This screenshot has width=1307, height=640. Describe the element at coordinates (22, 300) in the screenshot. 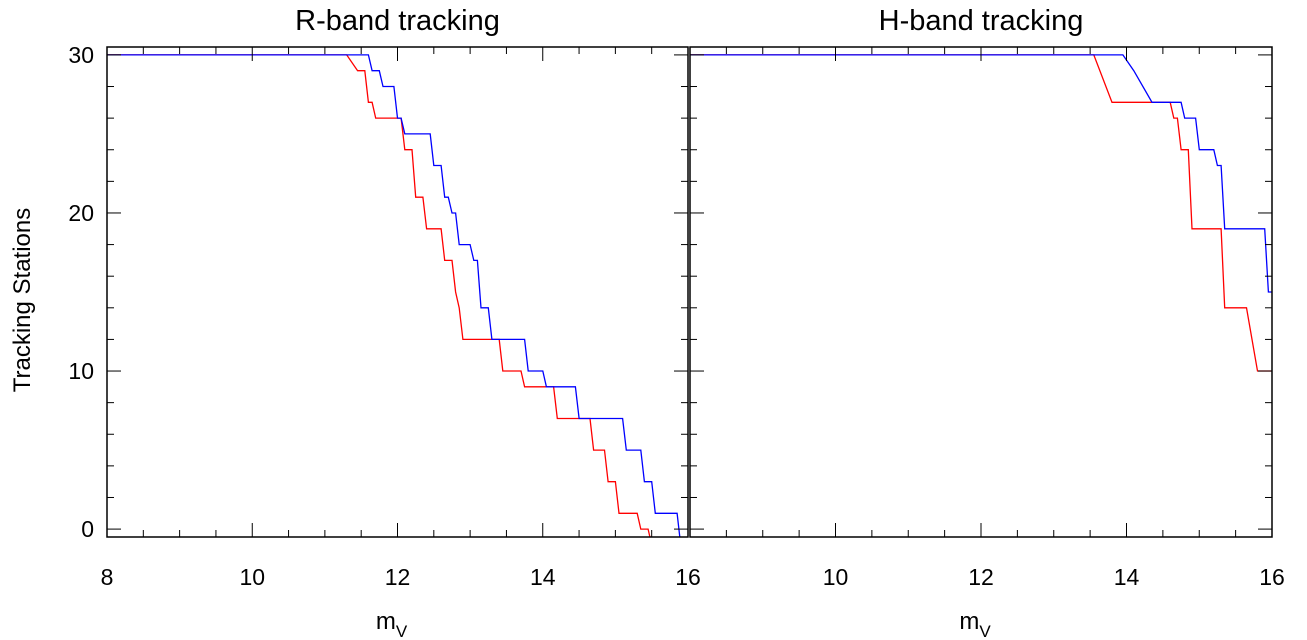

I see `y-axis-label: Tracking Stations` at that location.